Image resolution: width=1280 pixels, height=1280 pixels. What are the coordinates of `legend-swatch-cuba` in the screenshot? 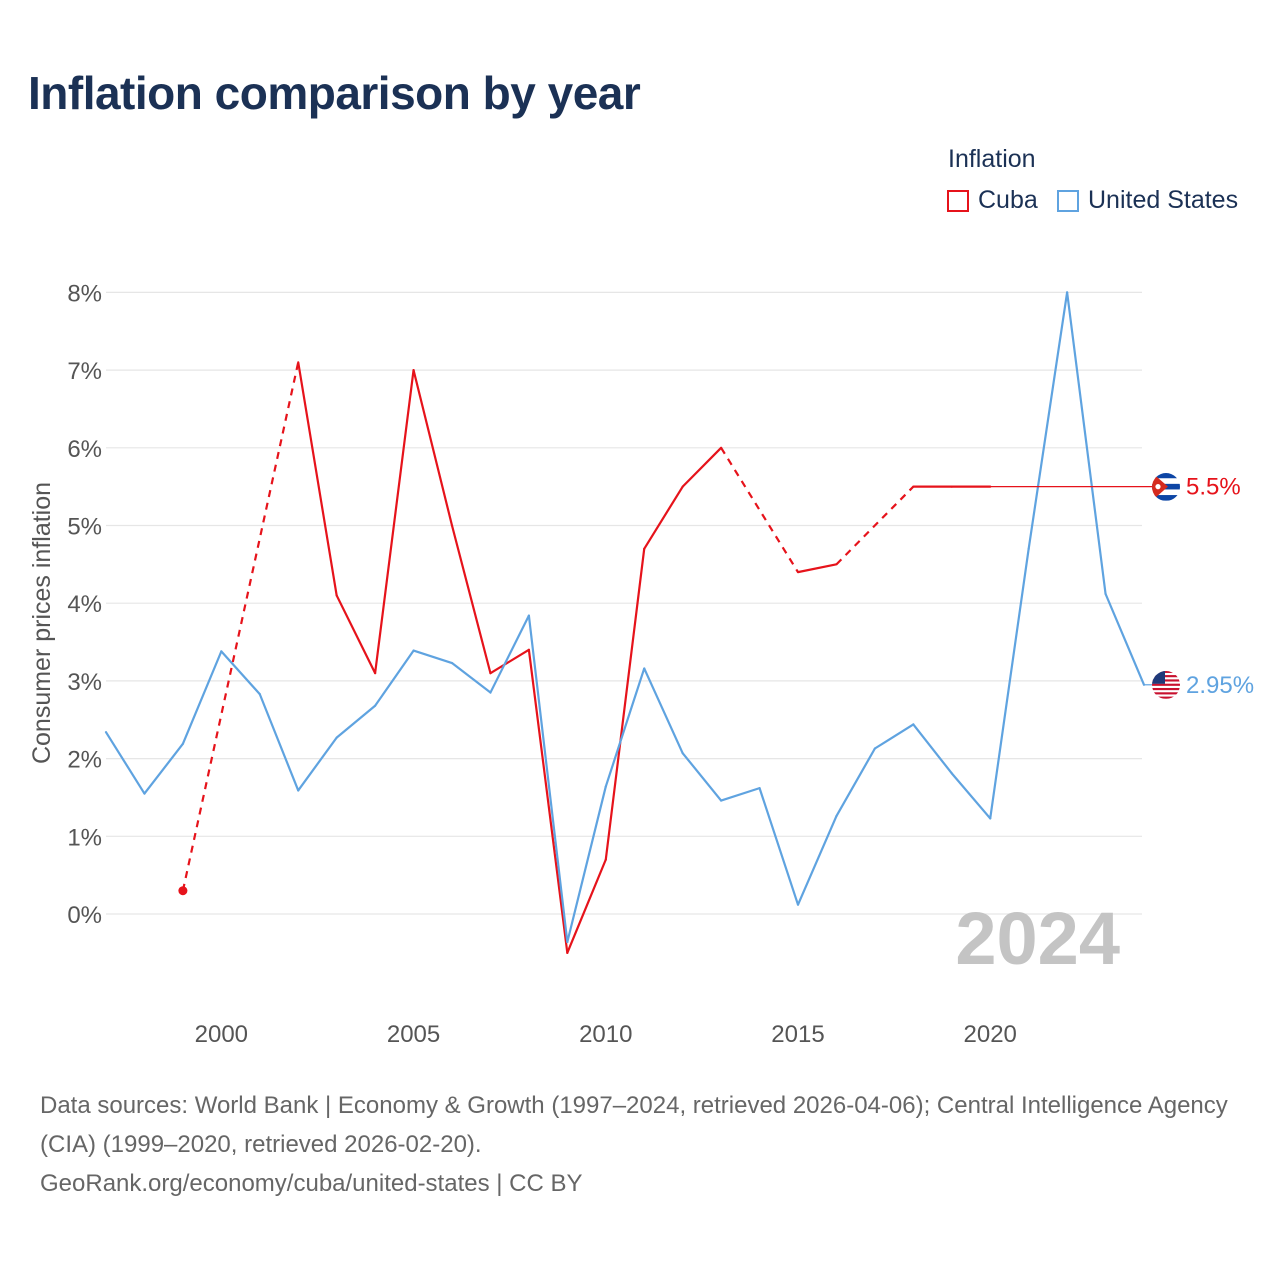 It's located at (958, 200).